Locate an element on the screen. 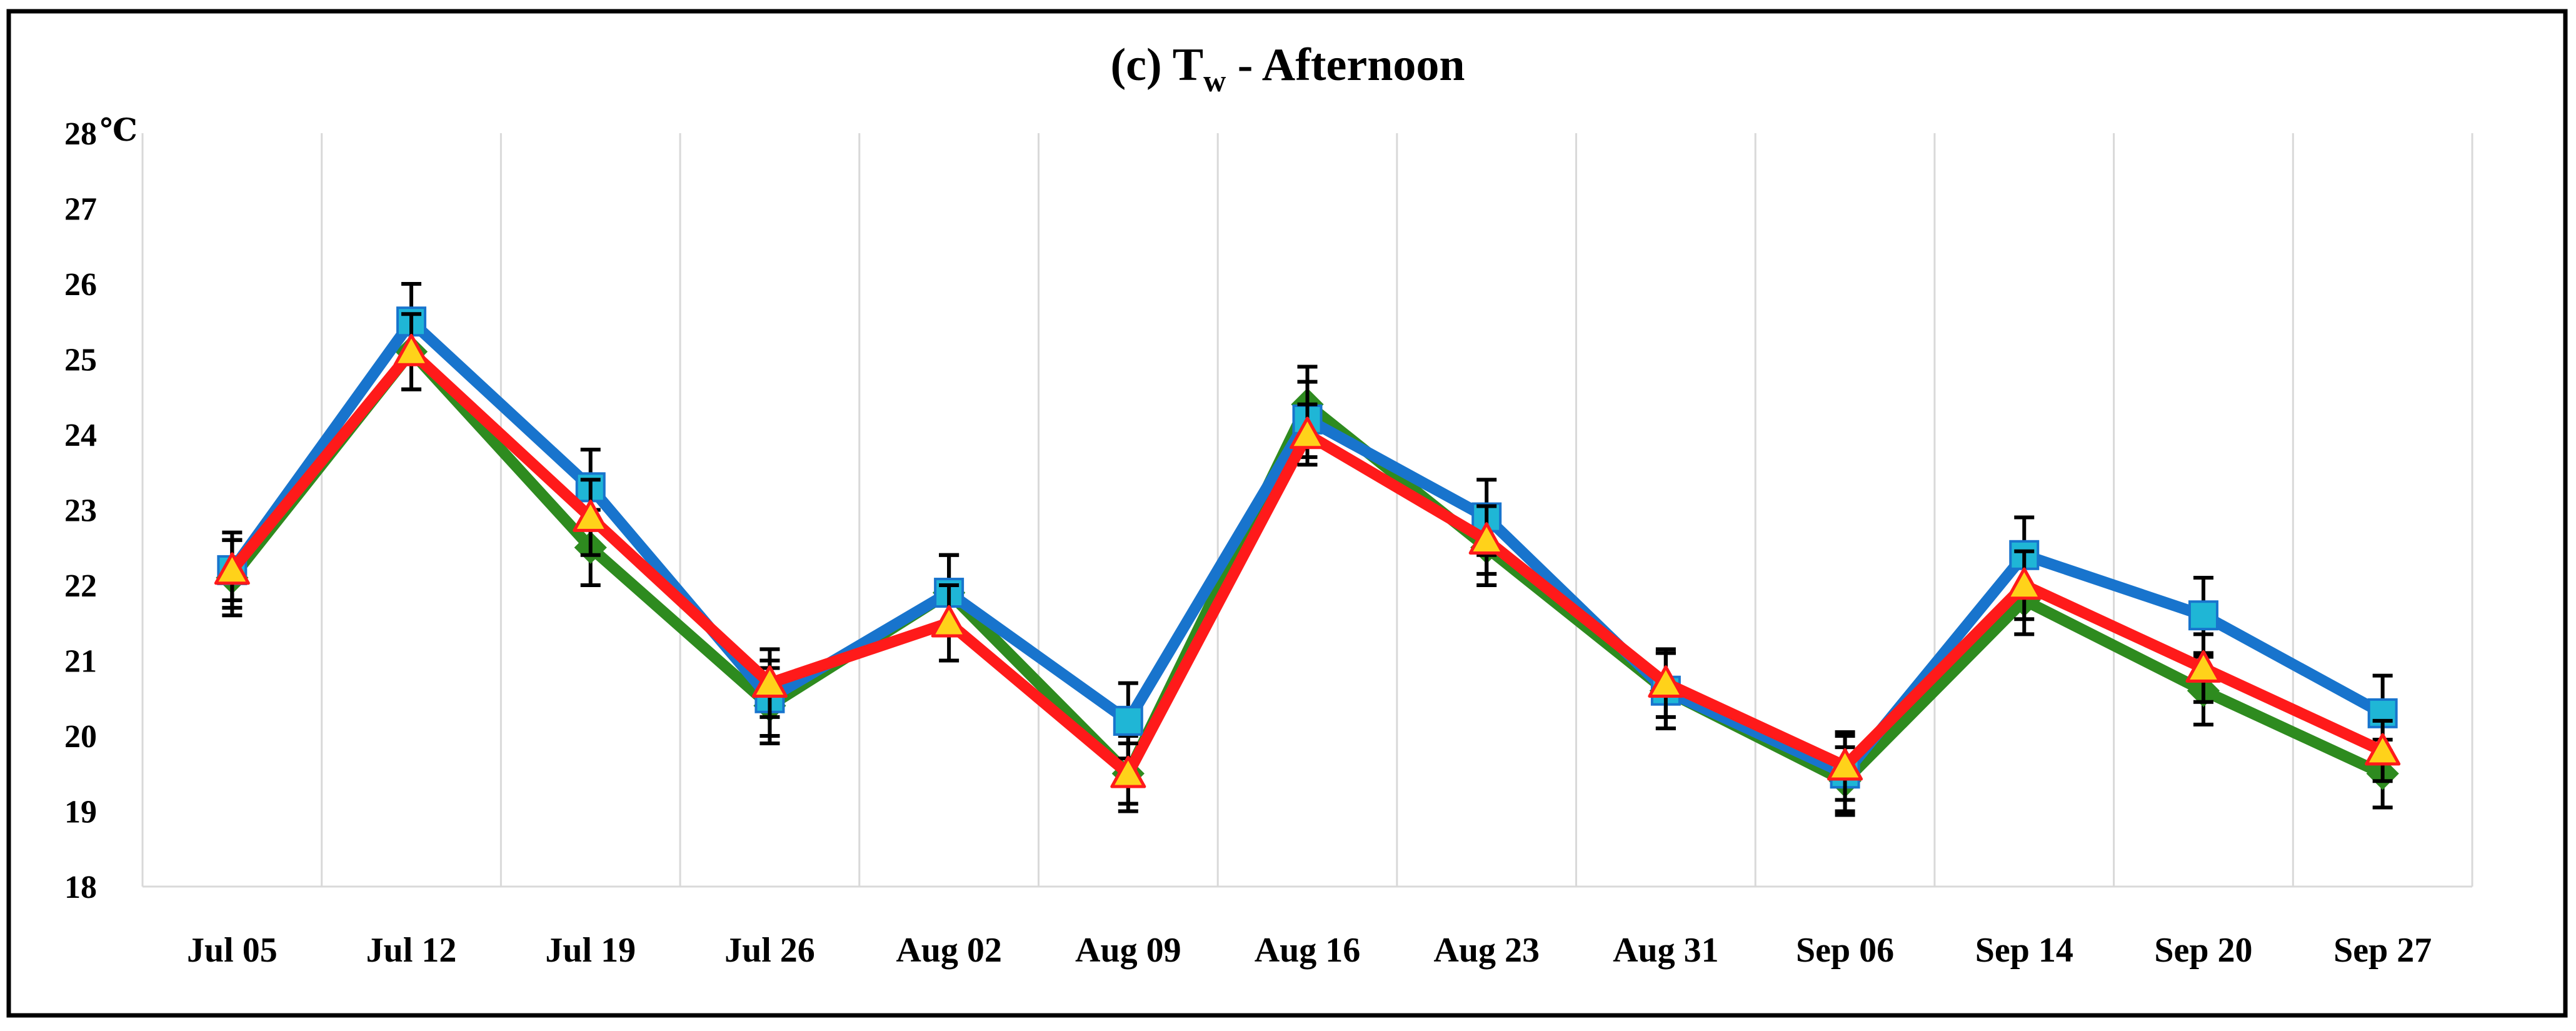  x-tick-label: Jul 19 is located at coordinates (590, 950).